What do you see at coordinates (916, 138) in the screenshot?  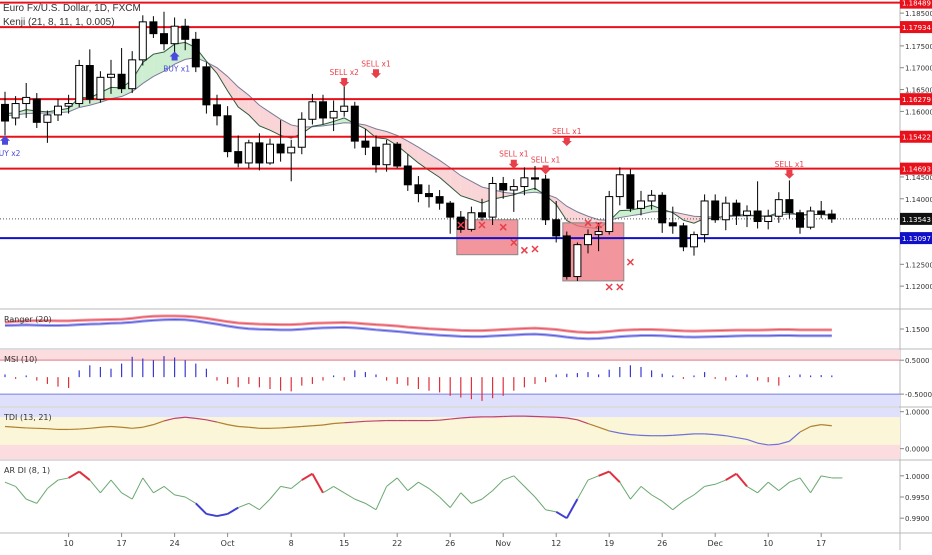 I see `level-price-label: 1.15422` at bounding box center [916, 138].